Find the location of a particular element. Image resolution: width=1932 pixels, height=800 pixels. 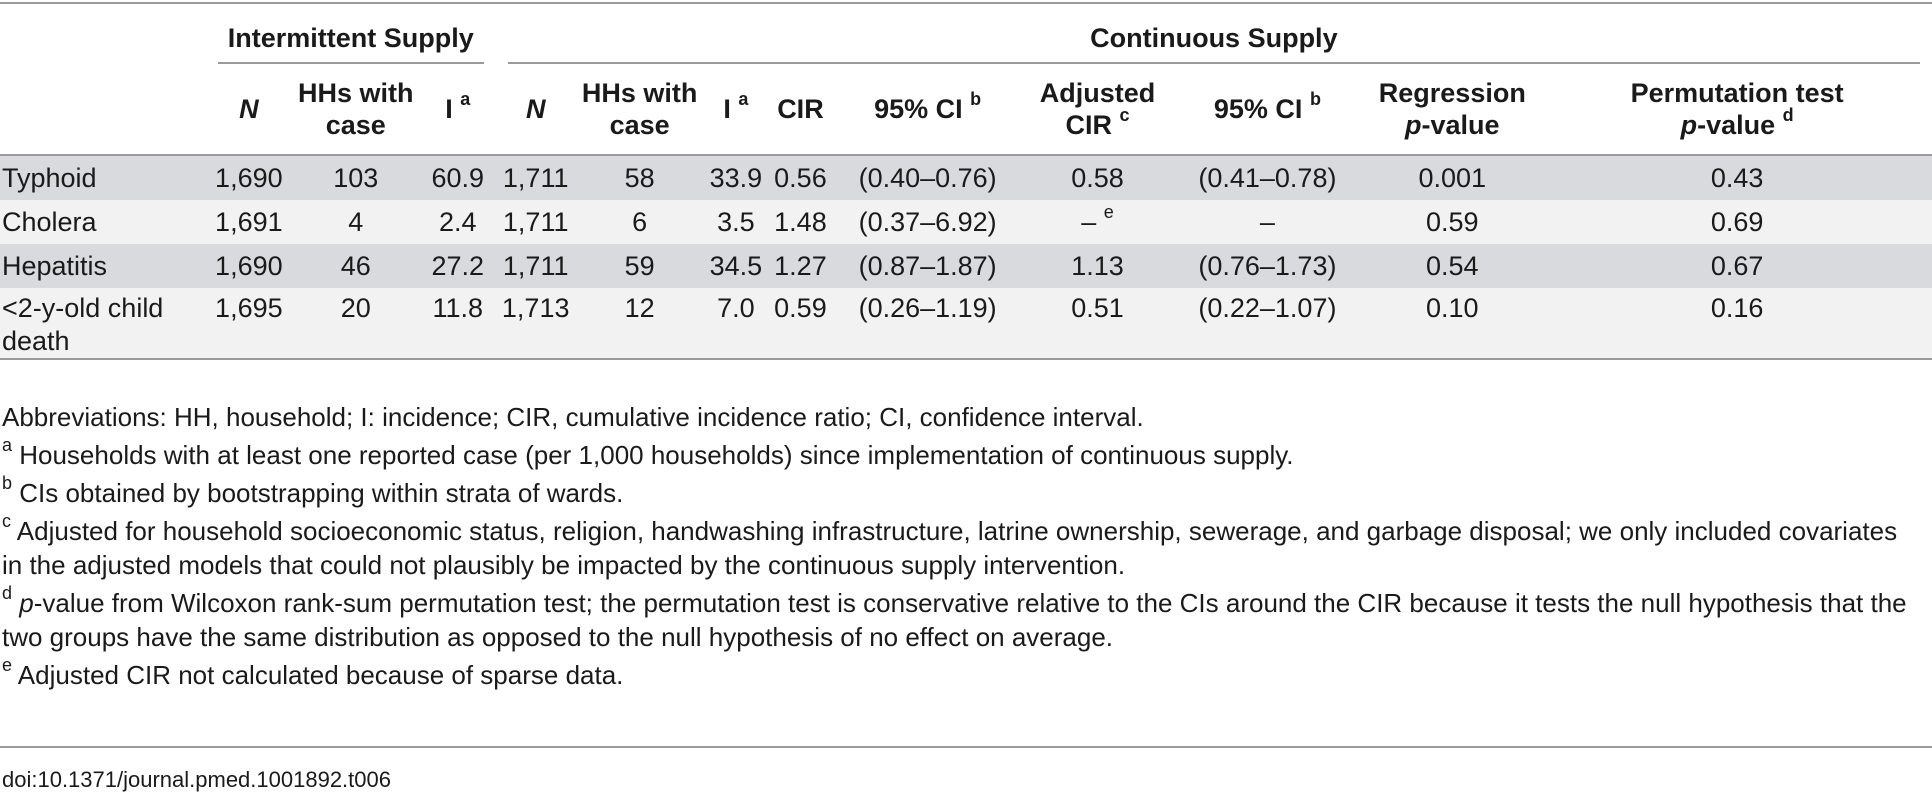

cell-int-n: 1,695 is located at coordinates (248, 324).